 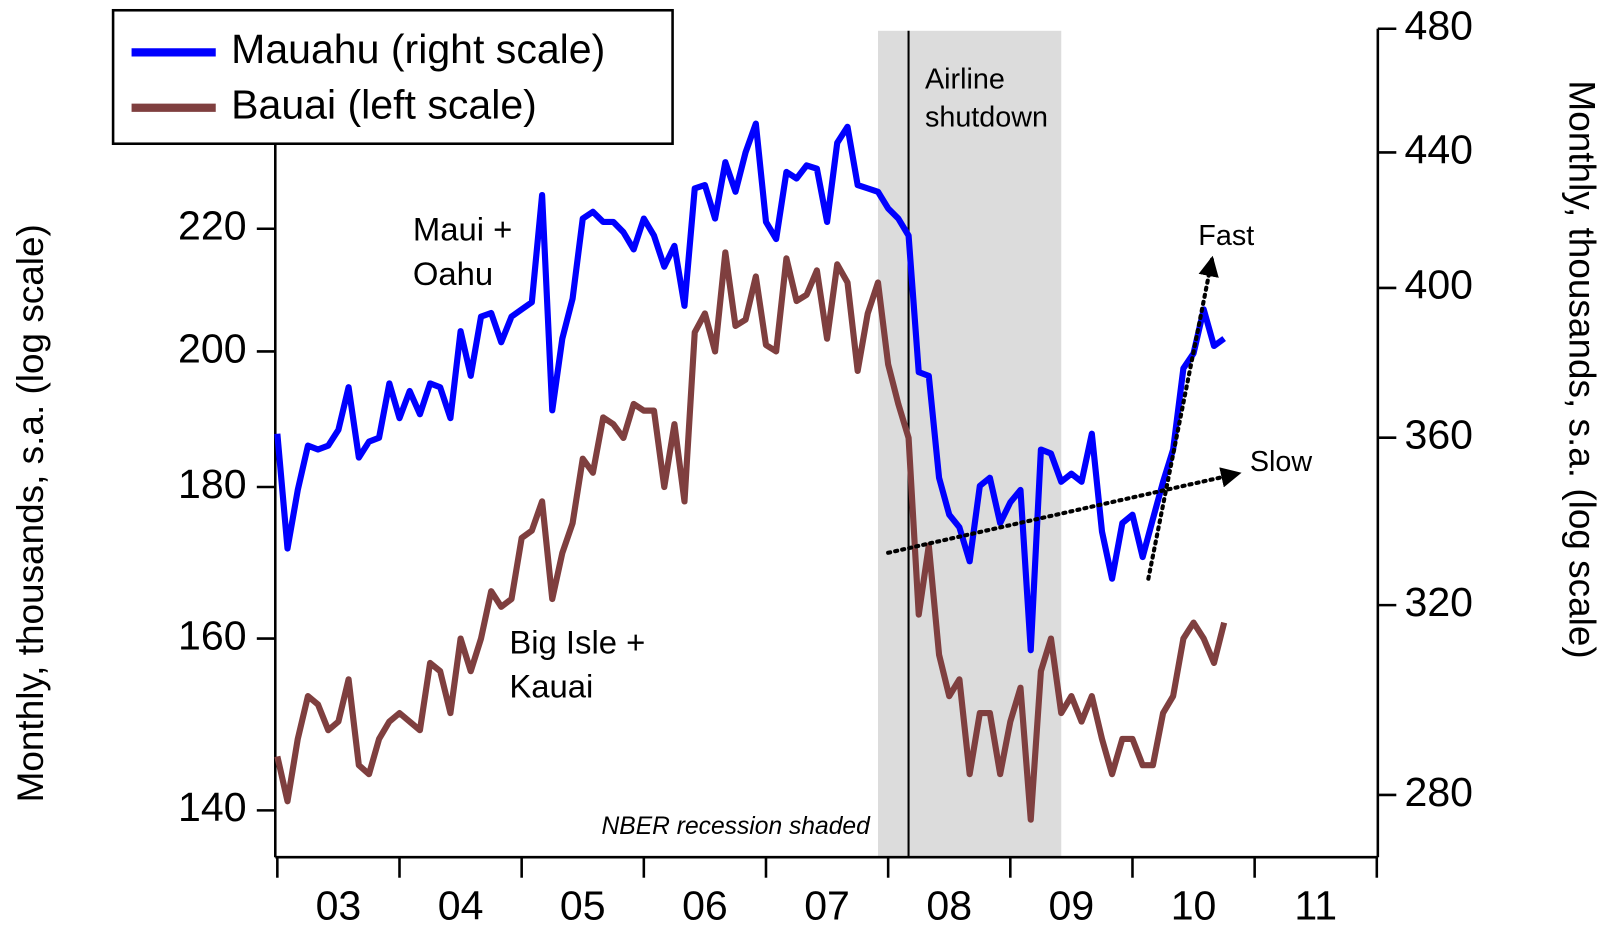 What do you see at coordinates (212, 635) in the screenshot?
I see `y-tick-label: 160` at bounding box center [212, 635].